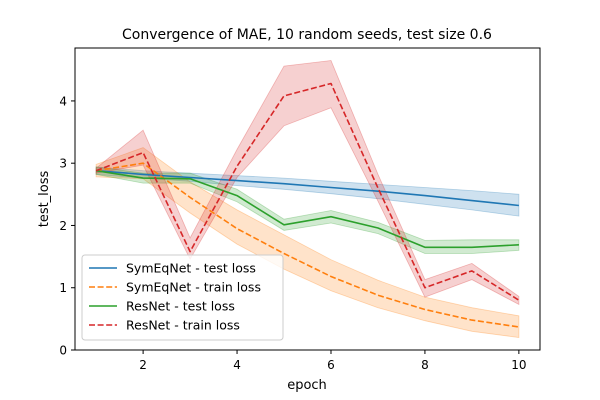 Image resolution: width=600 pixels, height=400 pixels. What do you see at coordinates (307, 385) in the screenshot?
I see `x-axis-label: epoch` at bounding box center [307, 385].